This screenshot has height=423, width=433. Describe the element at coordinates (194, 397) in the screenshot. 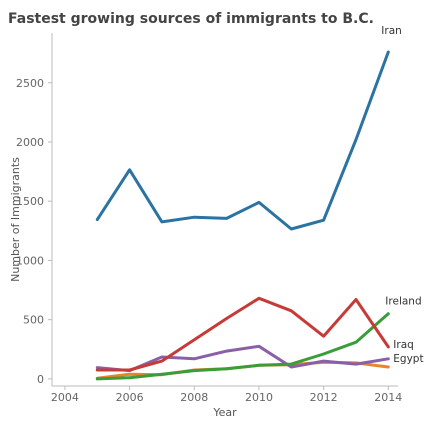

I see `x-tick-label: 2008` at that location.